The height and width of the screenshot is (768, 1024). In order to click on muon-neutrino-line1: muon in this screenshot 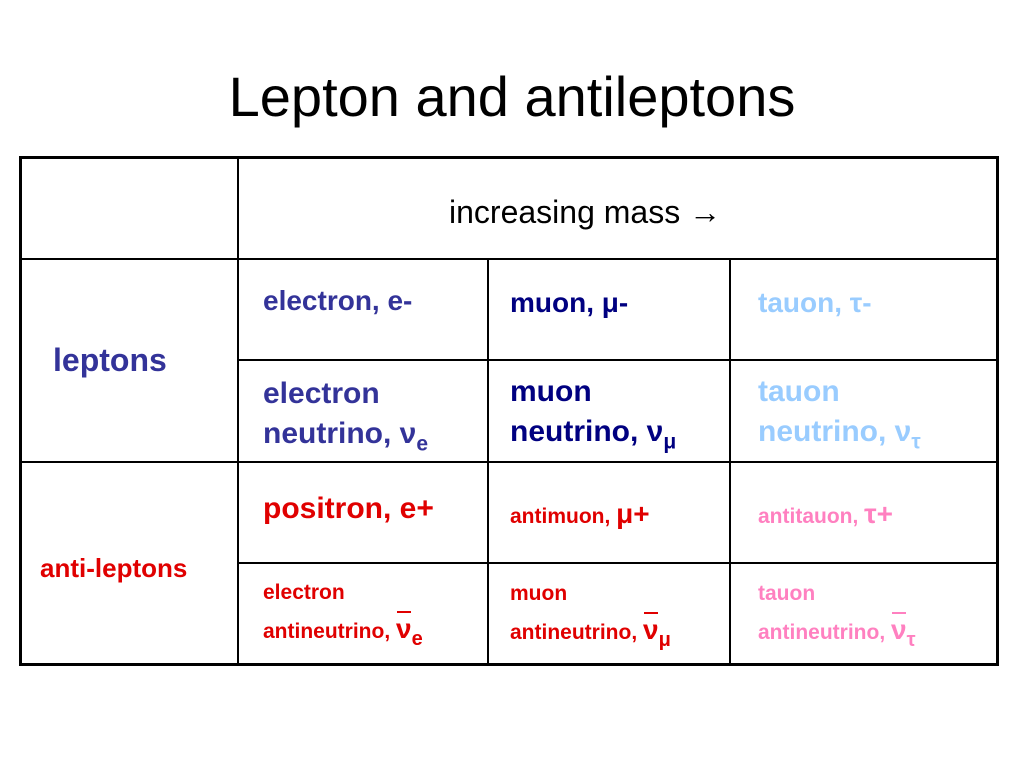, I will do `click(551, 391)`.